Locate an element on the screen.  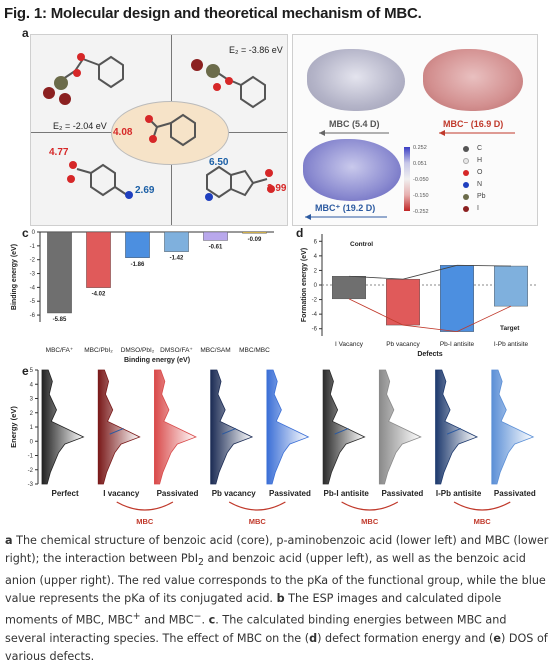
legend-o: O is located at coordinates (472, 172).